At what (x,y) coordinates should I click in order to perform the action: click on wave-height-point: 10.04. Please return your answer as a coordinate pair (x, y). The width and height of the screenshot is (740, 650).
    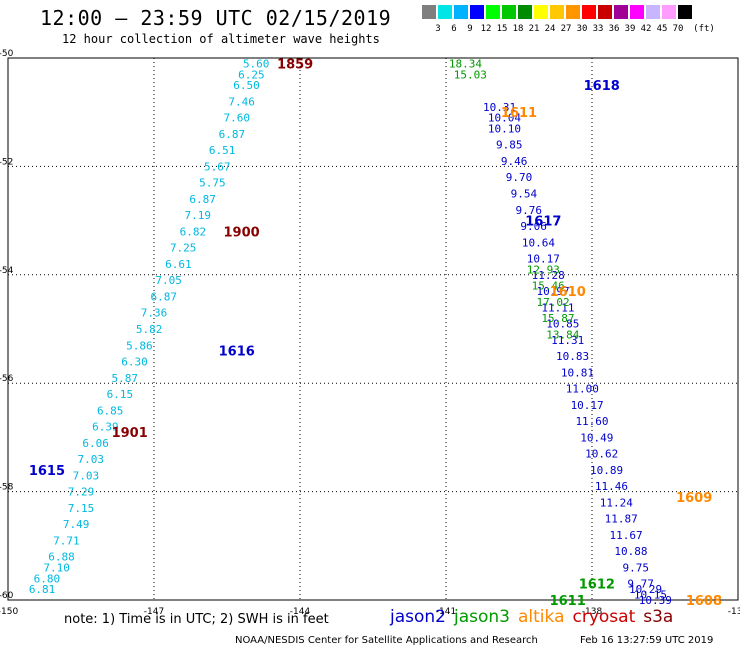
    Looking at the image, I should click on (504, 118).